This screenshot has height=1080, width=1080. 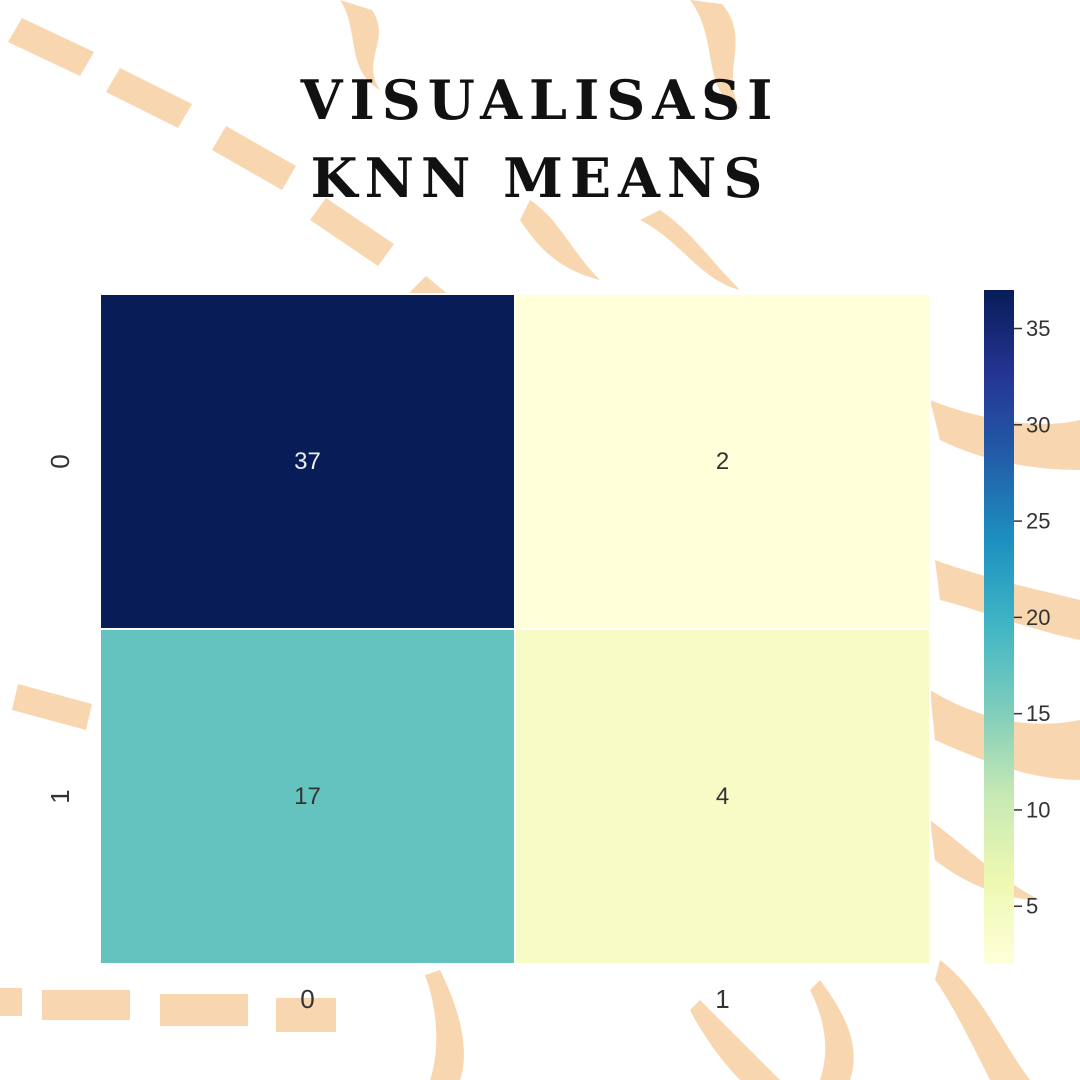 What do you see at coordinates (1038, 424) in the screenshot?
I see `colorbar-tick-label-5: 30` at bounding box center [1038, 424].